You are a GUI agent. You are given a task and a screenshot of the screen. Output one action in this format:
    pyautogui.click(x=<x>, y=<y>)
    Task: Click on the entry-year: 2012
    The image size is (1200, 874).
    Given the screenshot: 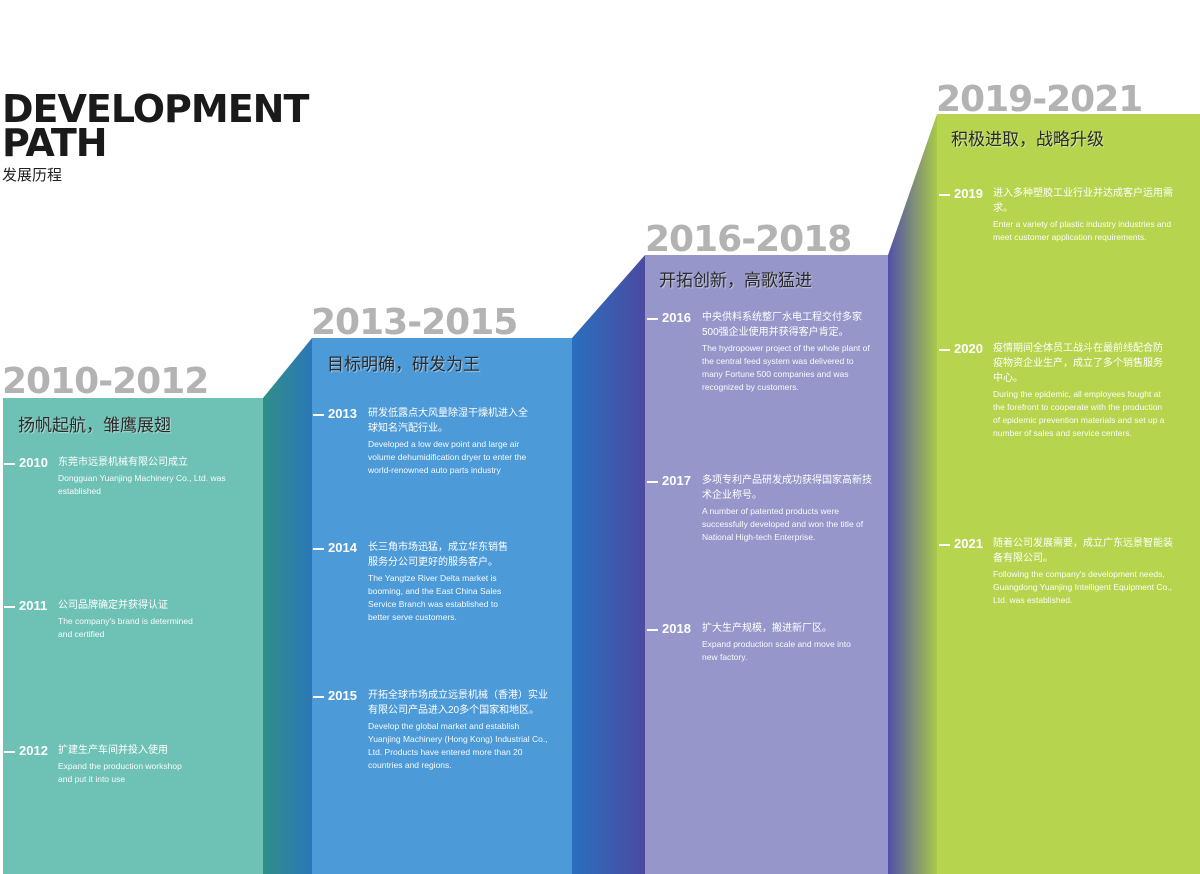 What is the action you would take?
    pyautogui.click(x=33, y=750)
    